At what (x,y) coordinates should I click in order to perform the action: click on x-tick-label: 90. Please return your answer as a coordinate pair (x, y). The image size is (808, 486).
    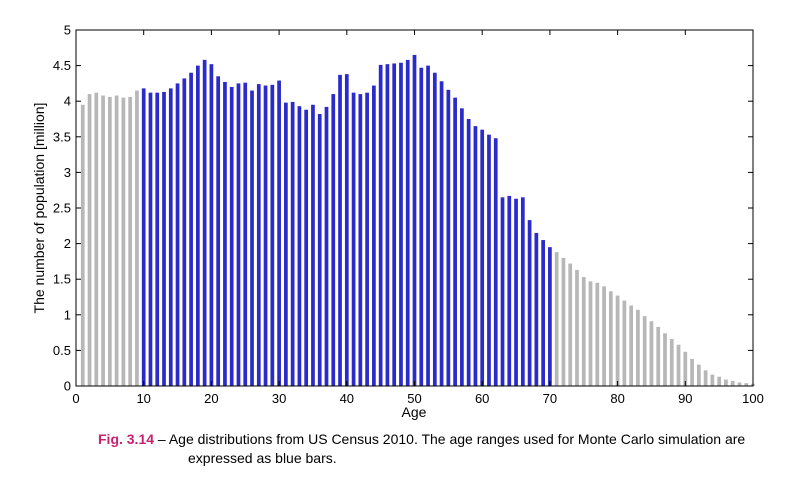
    Looking at the image, I should click on (685, 398).